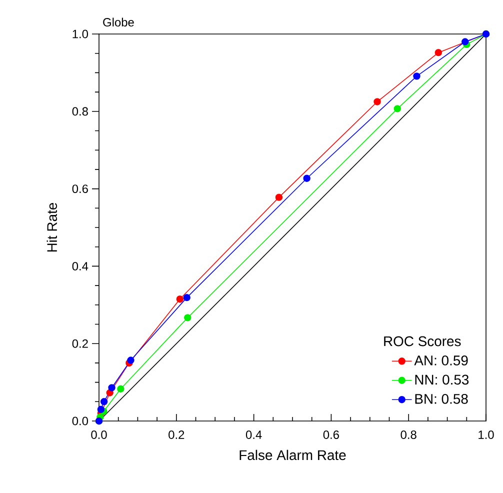 The image size is (503, 493). Describe the element at coordinates (486, 434) in the screenshot. I see `x-tick-label: 1.0` at that location.